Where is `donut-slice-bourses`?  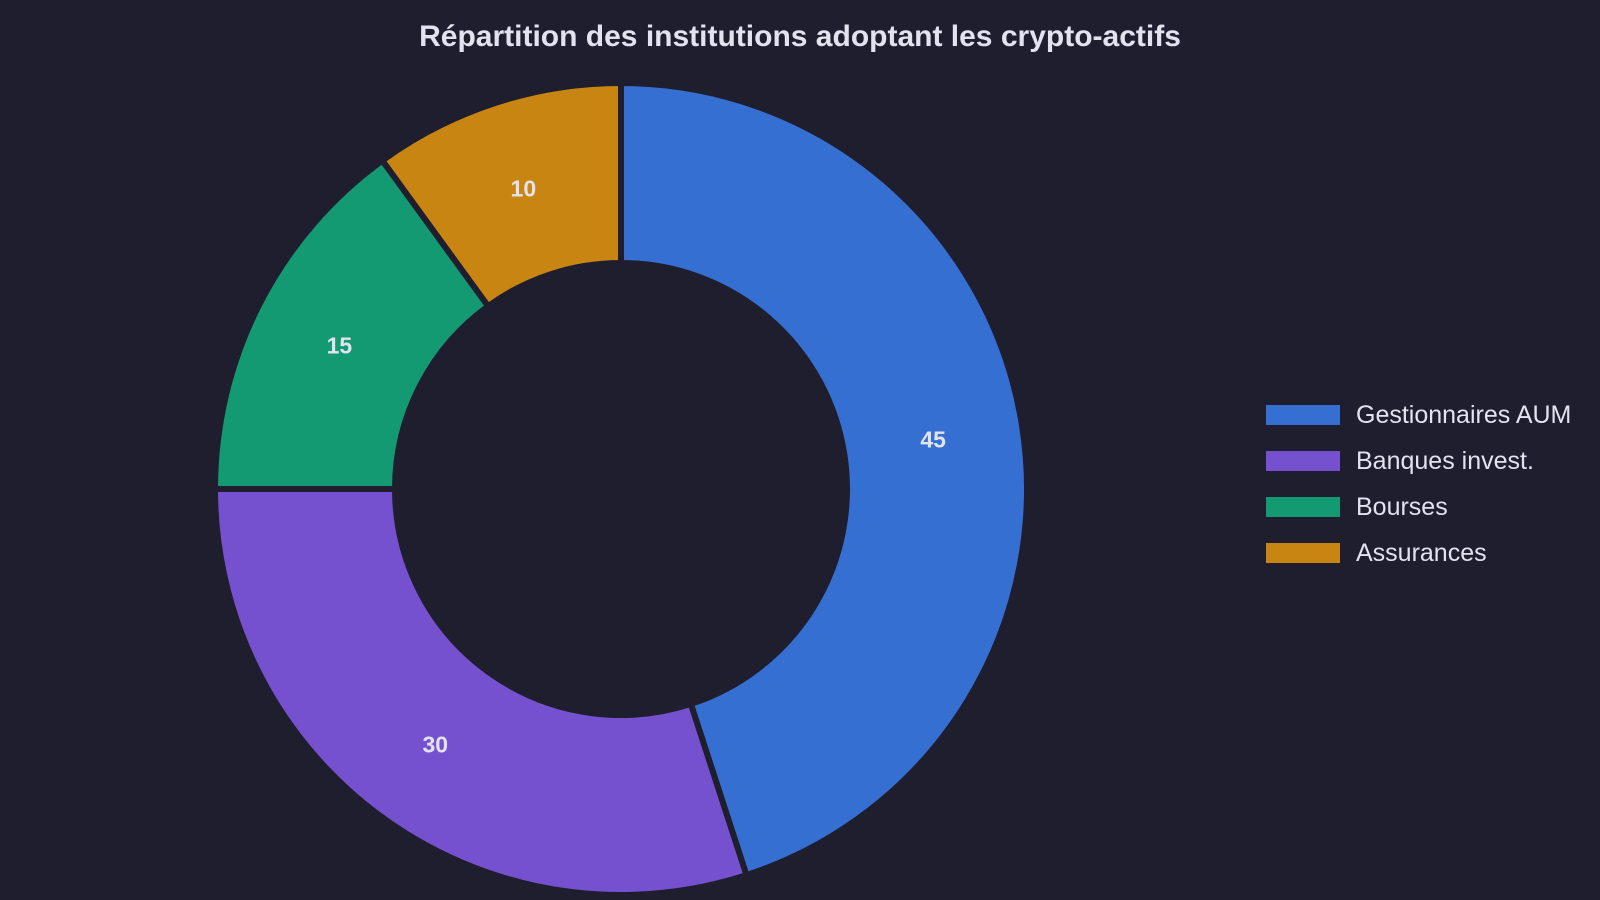
donut-slice-bourses is located at coordinates (352, 324).